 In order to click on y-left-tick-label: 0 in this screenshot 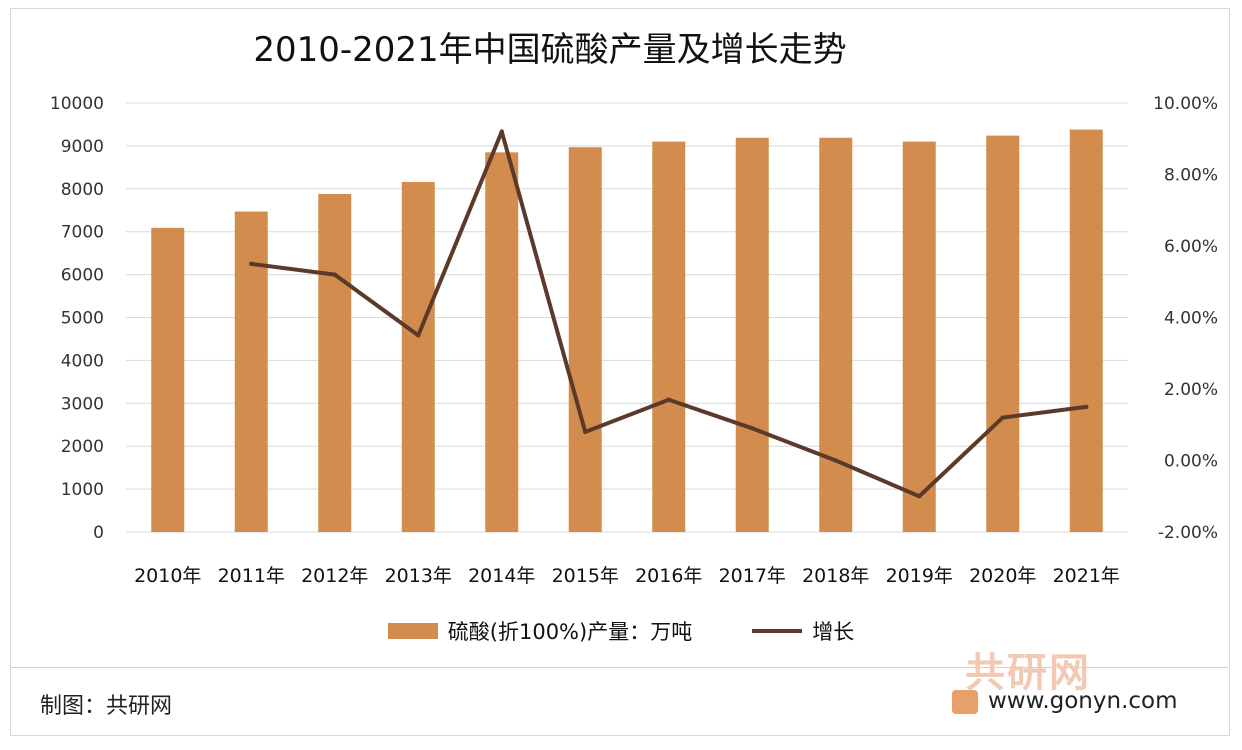, I will do `click(98, 533)`.